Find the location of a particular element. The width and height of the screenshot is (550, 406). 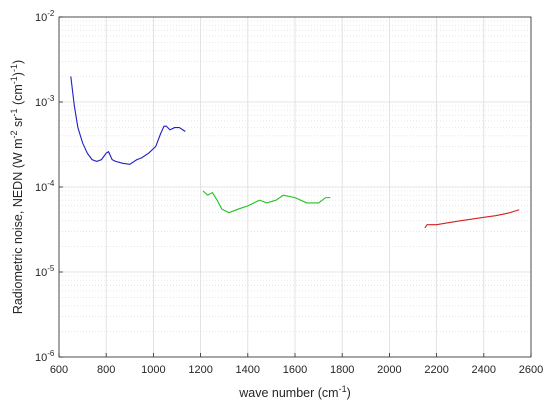

x-tick-label: 1800 is located at coordinates (342, 370).